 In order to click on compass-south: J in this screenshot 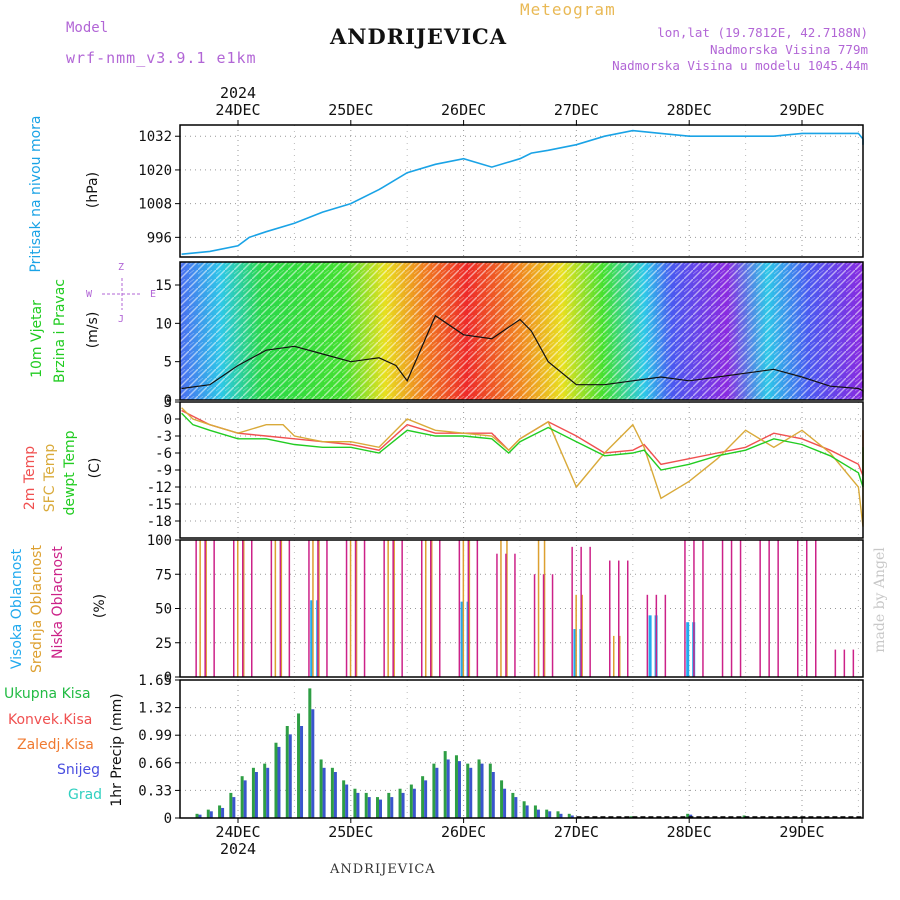, I will do `click(121, 319)`.